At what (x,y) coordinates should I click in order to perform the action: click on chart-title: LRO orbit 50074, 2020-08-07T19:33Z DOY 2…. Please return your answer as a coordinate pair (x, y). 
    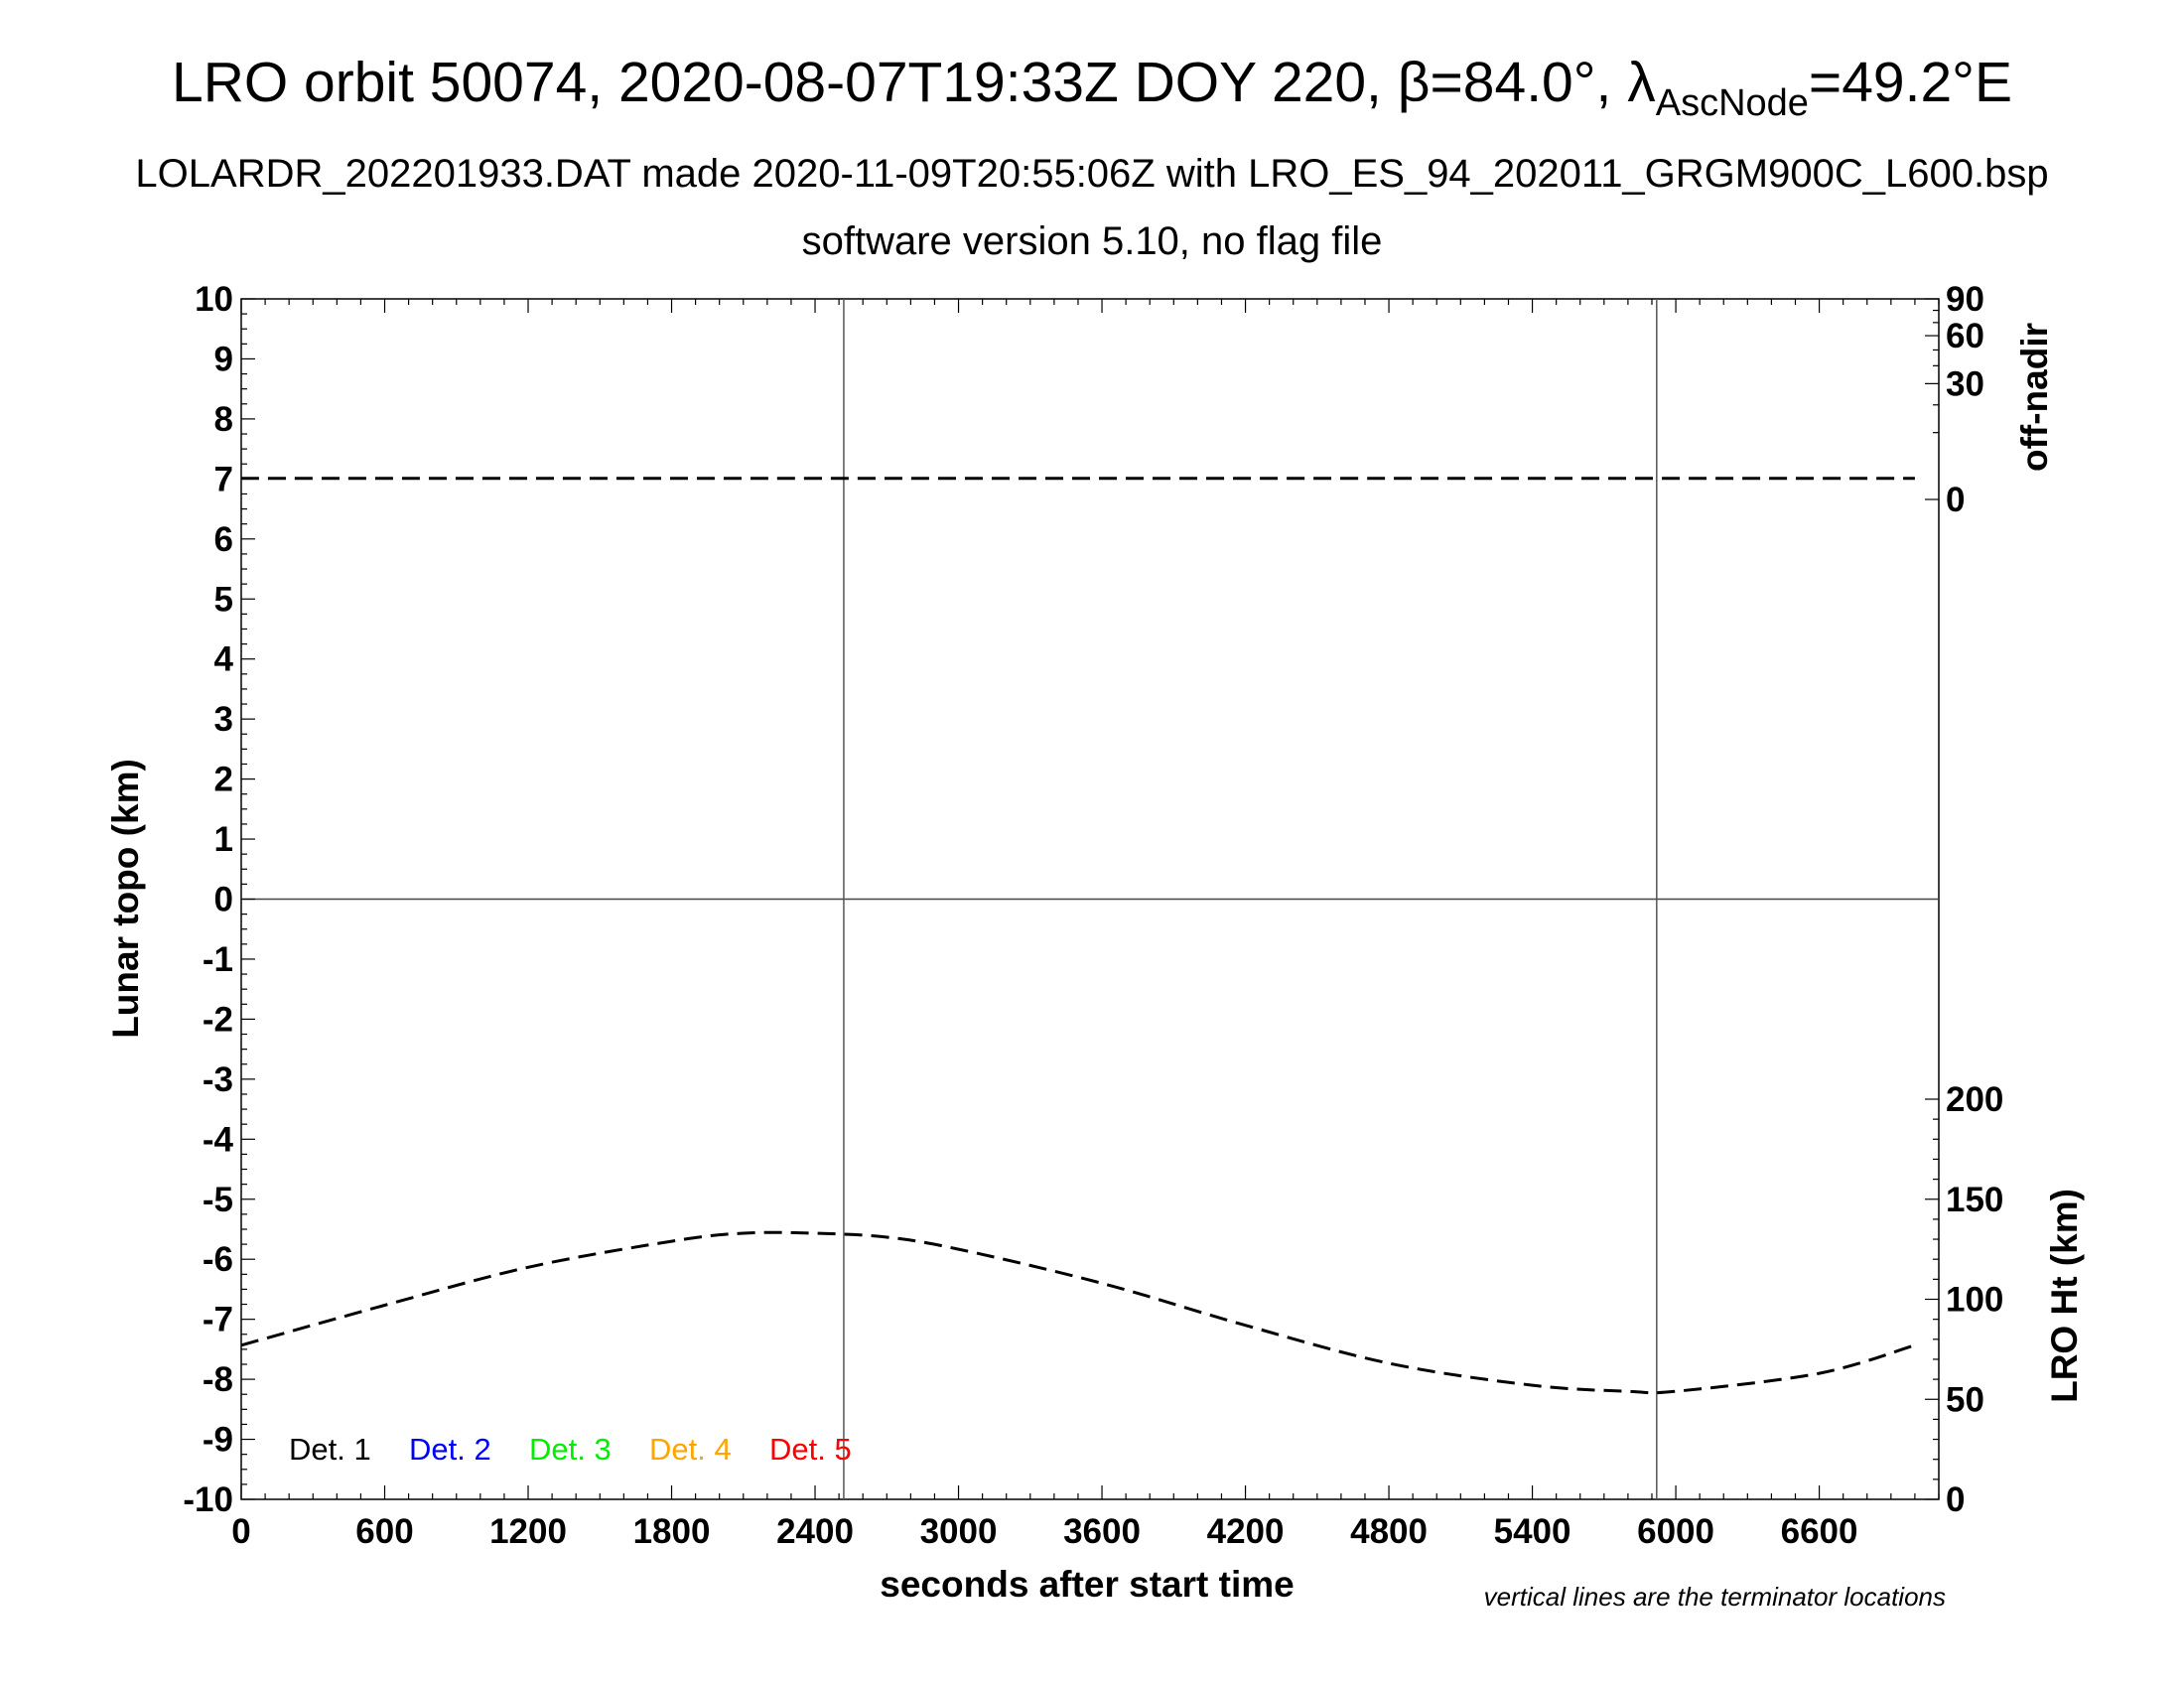
    Looking at the image, I should click on (1092, 87).